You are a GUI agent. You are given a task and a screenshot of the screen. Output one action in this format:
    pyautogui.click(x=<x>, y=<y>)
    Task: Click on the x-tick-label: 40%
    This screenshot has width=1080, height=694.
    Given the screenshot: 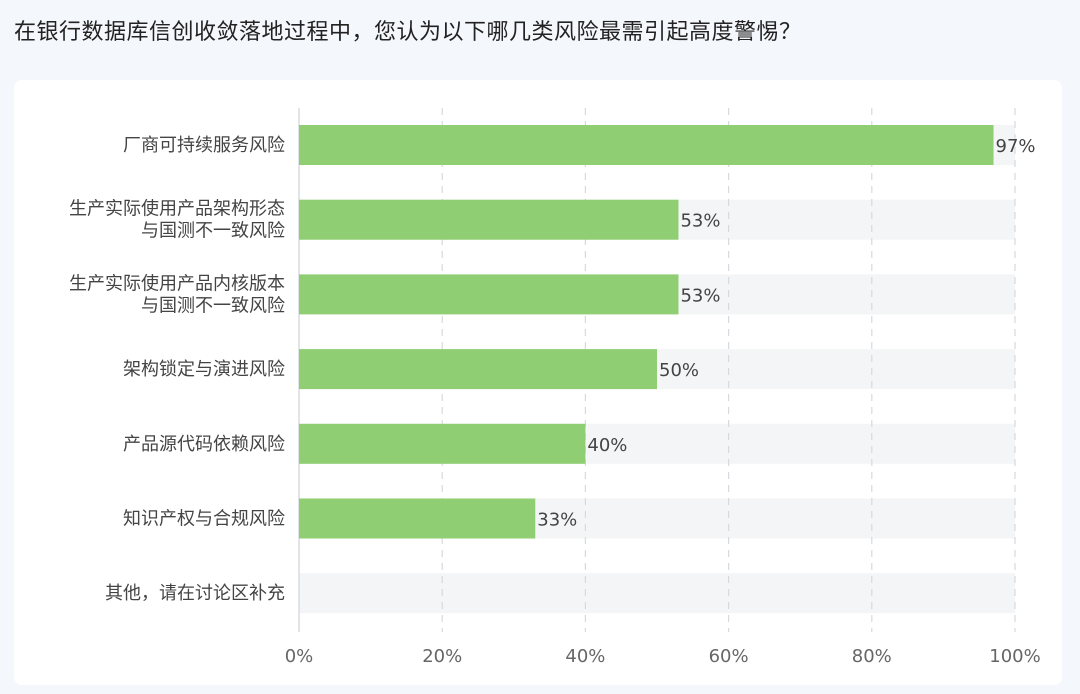 What is the action you would take?
    pyautogui.click(x=585, y=656)
    